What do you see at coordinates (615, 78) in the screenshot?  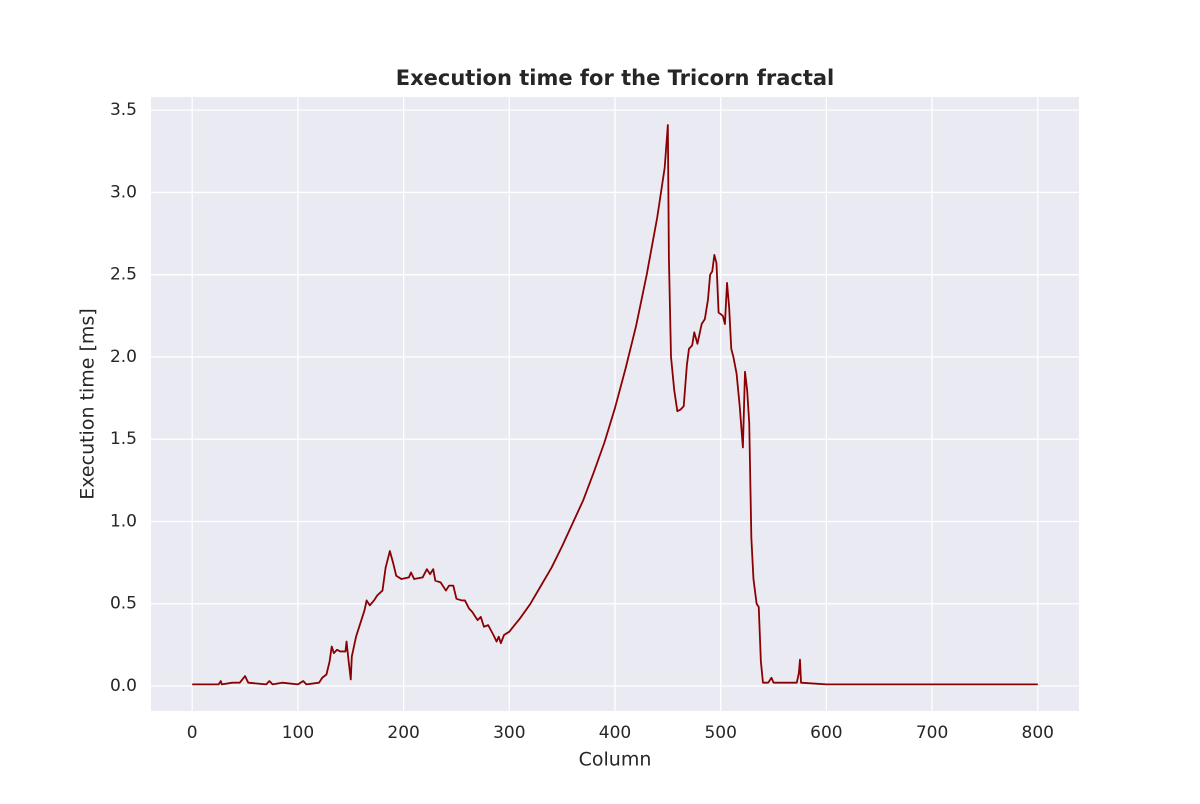 I see `chart-title: Execution time for the Tricorn fractal` at bounding box center [615, 78].